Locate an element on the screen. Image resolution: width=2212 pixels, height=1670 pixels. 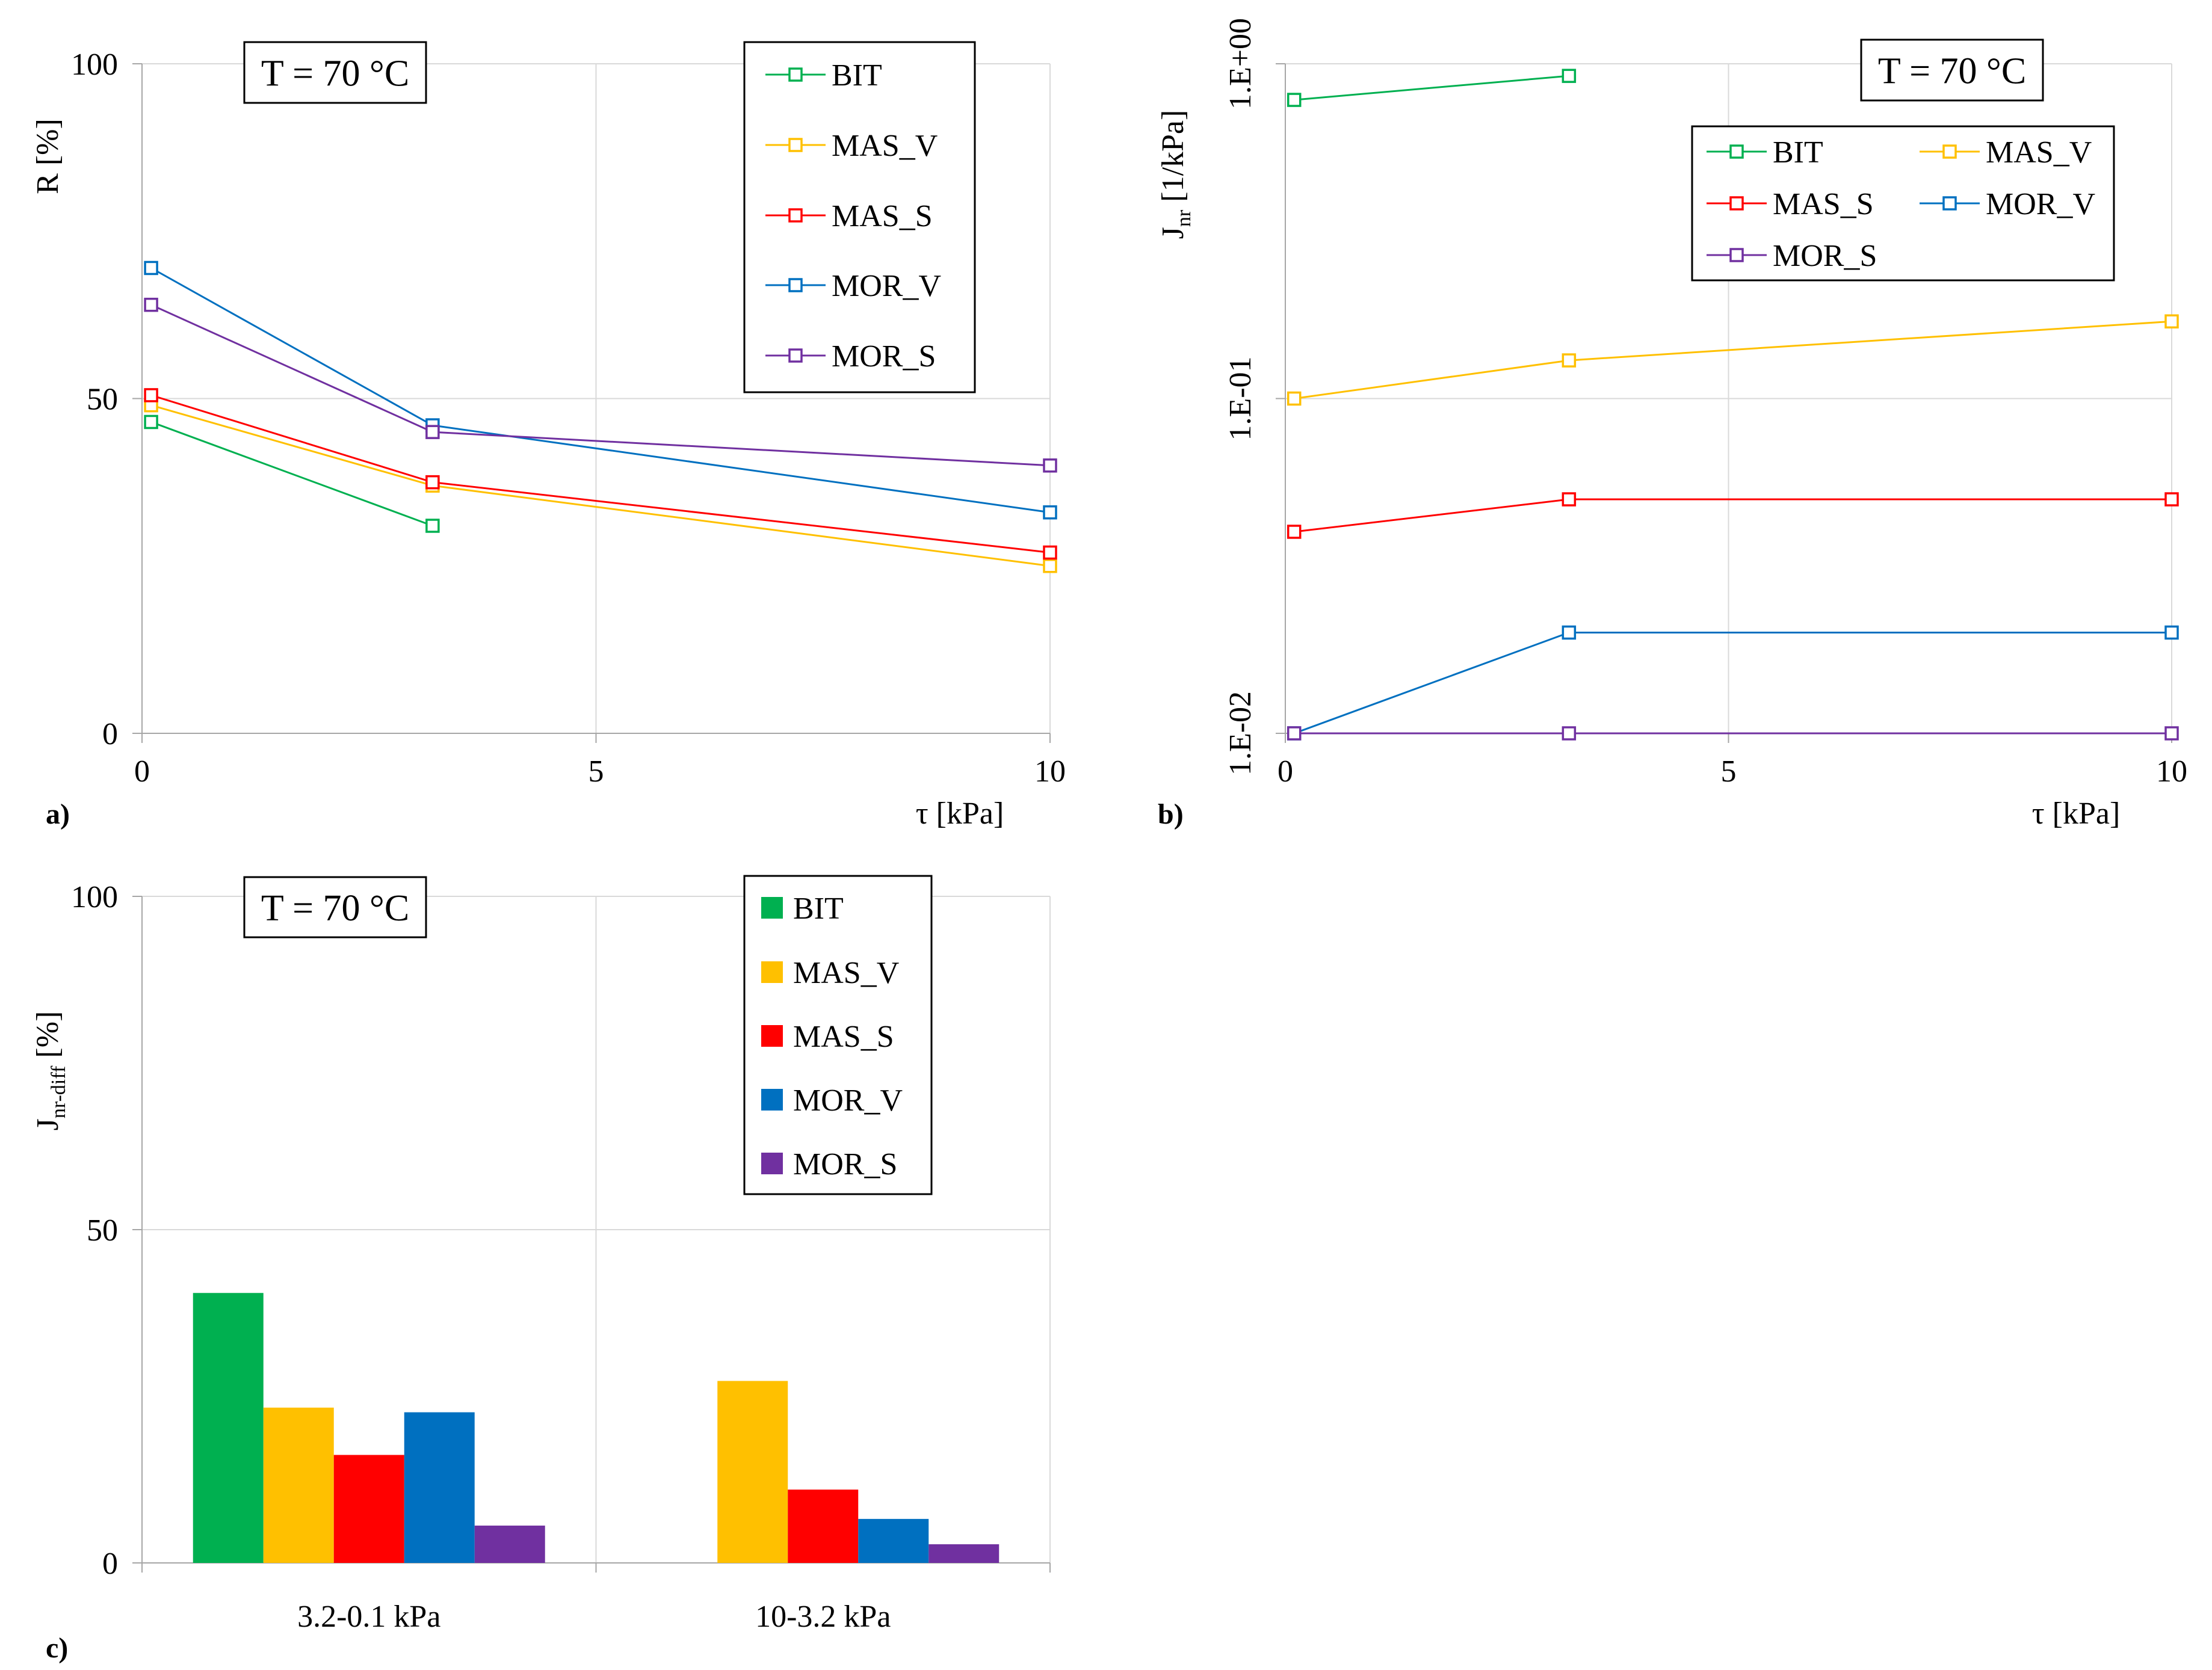
panel-label: a) is located at coordinates (58, 814).